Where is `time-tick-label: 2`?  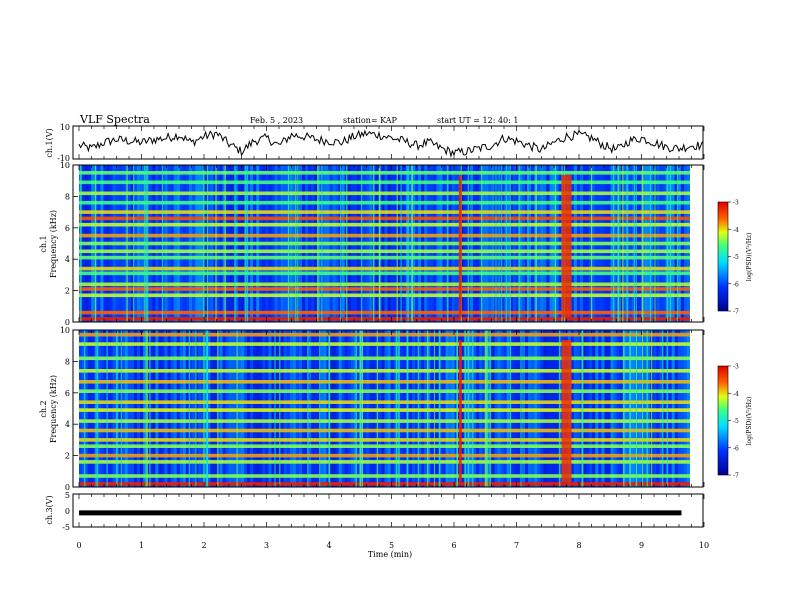 time-tick-label: 2 is located at coordinates (203, 545).